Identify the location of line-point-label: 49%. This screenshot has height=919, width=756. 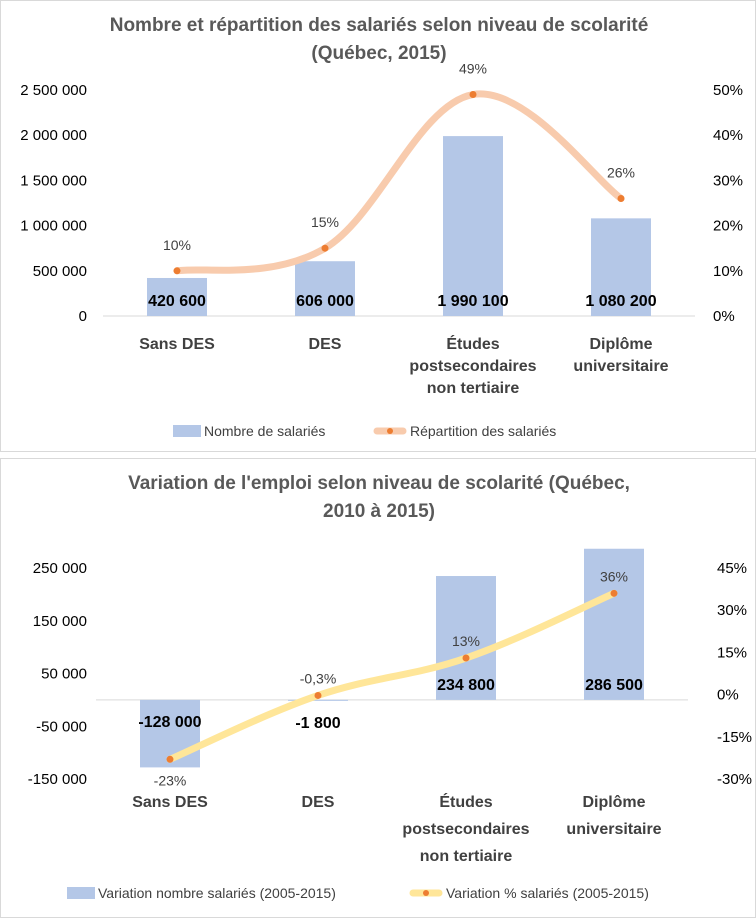
(473, 69).